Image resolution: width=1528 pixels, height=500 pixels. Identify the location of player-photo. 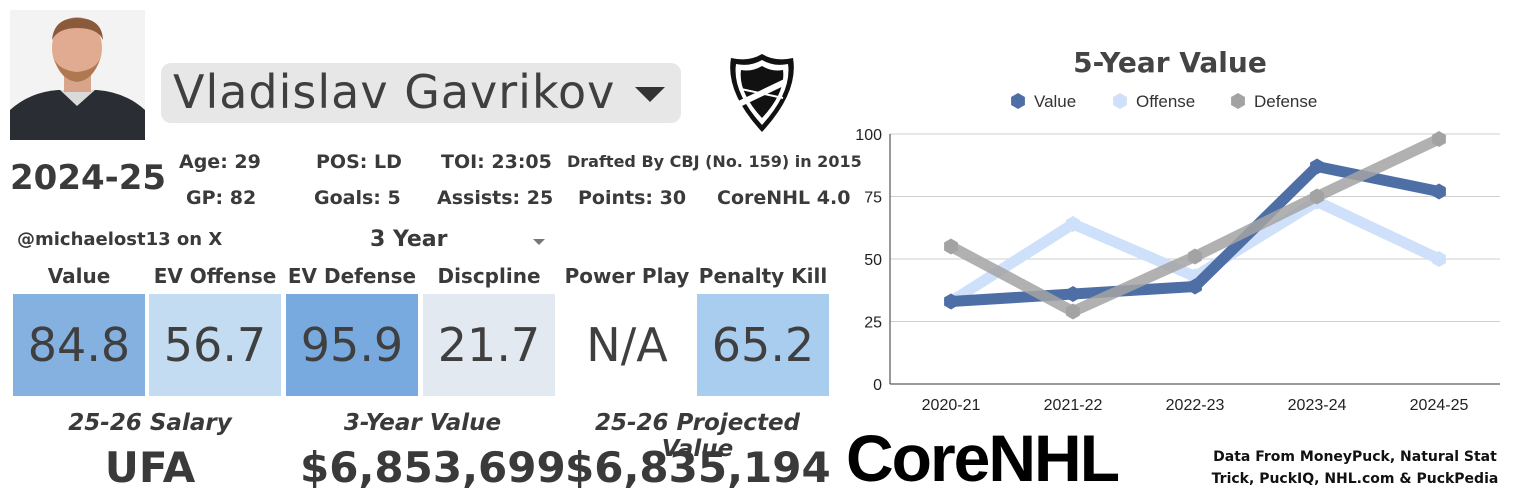
(77, 75).